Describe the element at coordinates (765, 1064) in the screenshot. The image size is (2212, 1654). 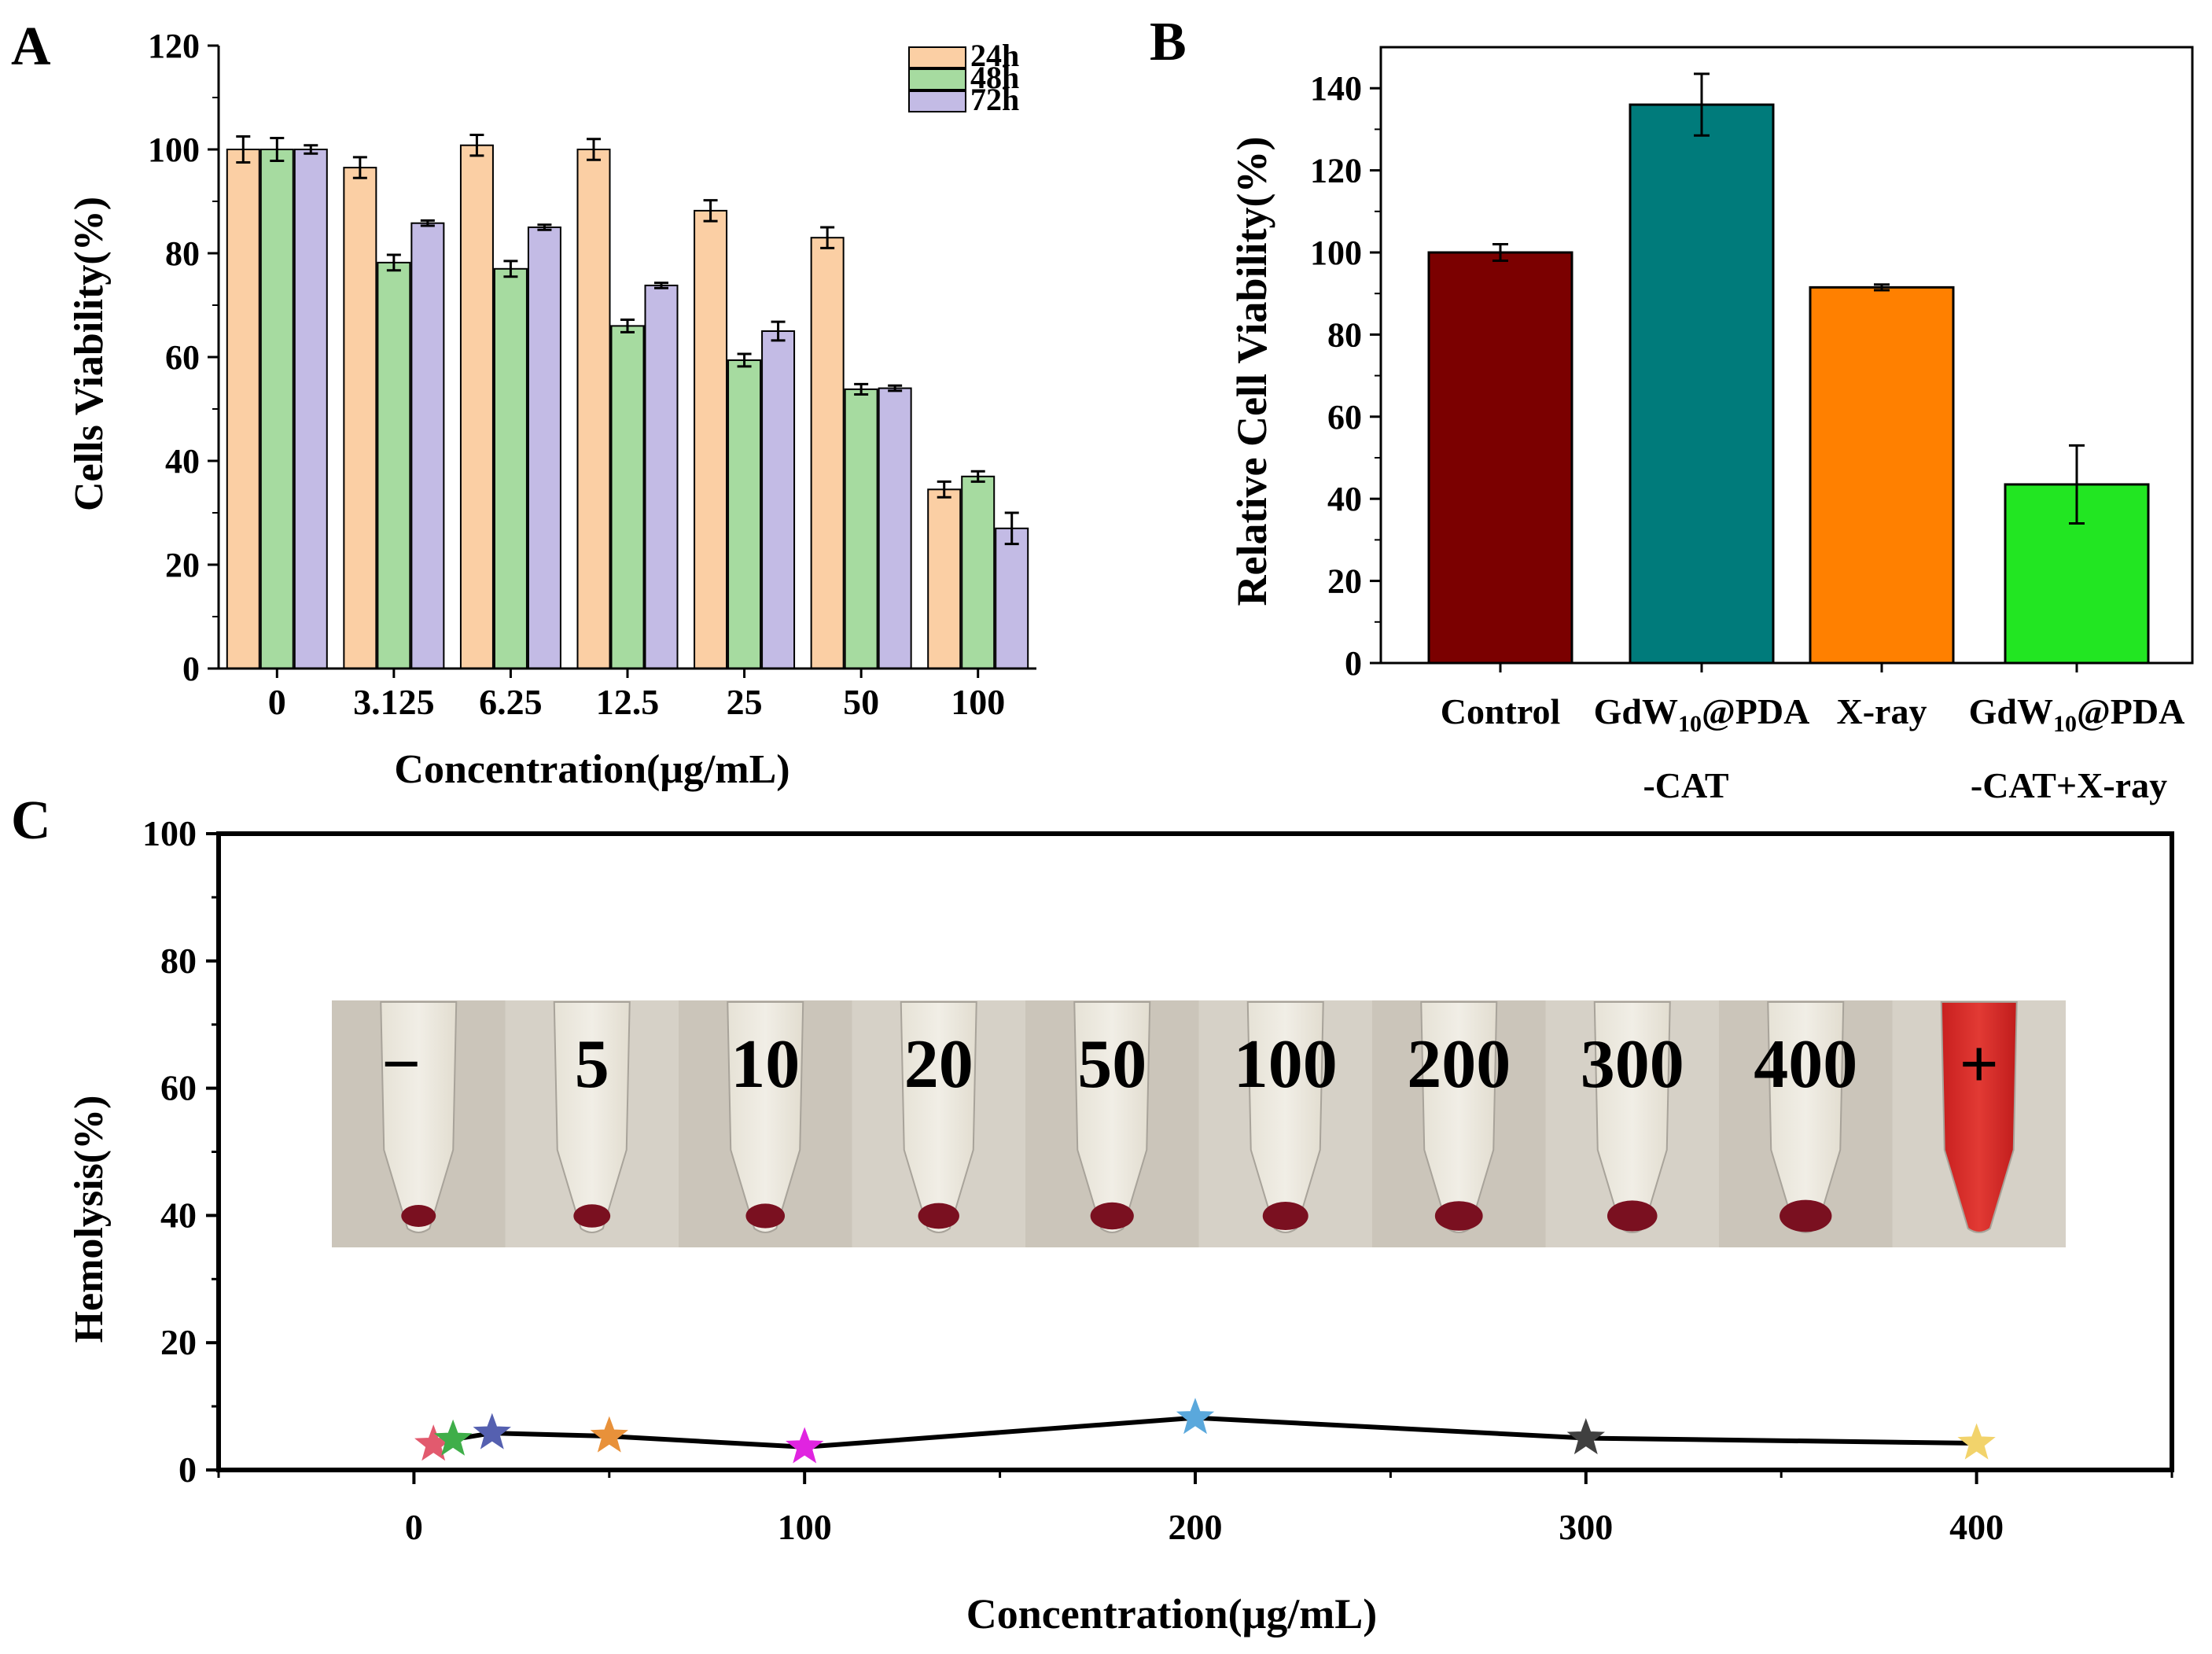
I see `tube-label: 10` at that location.